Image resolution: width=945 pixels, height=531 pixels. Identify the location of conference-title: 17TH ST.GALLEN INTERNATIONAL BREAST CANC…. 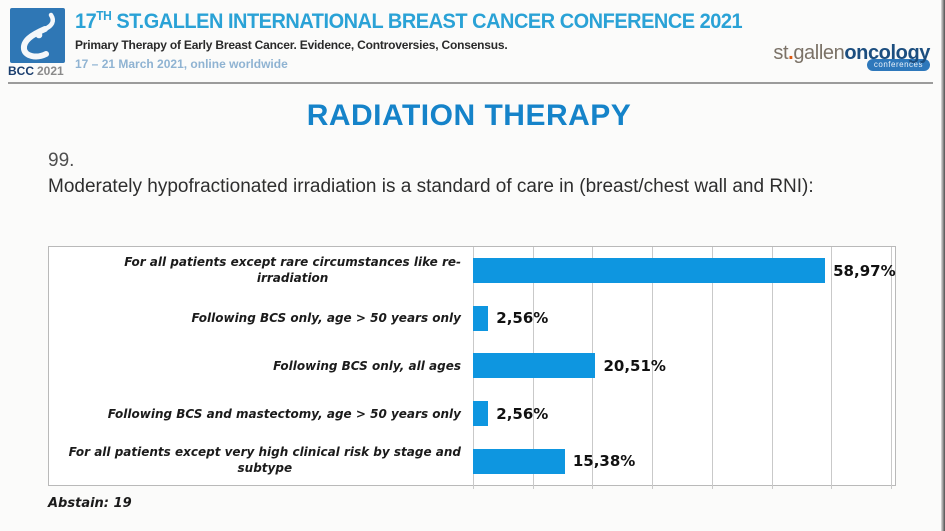
(409, 21).